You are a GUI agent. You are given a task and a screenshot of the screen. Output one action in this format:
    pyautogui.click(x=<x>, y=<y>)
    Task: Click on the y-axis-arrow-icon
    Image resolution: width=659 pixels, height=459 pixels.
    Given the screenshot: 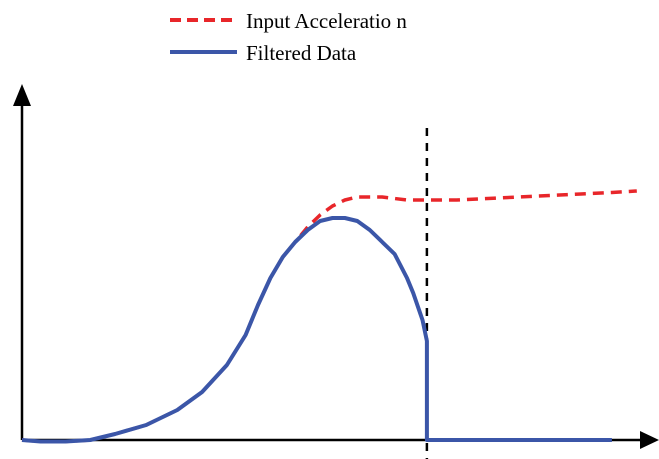 What is the action you would take?
    pyautogui.click(x=22, y=95)
    